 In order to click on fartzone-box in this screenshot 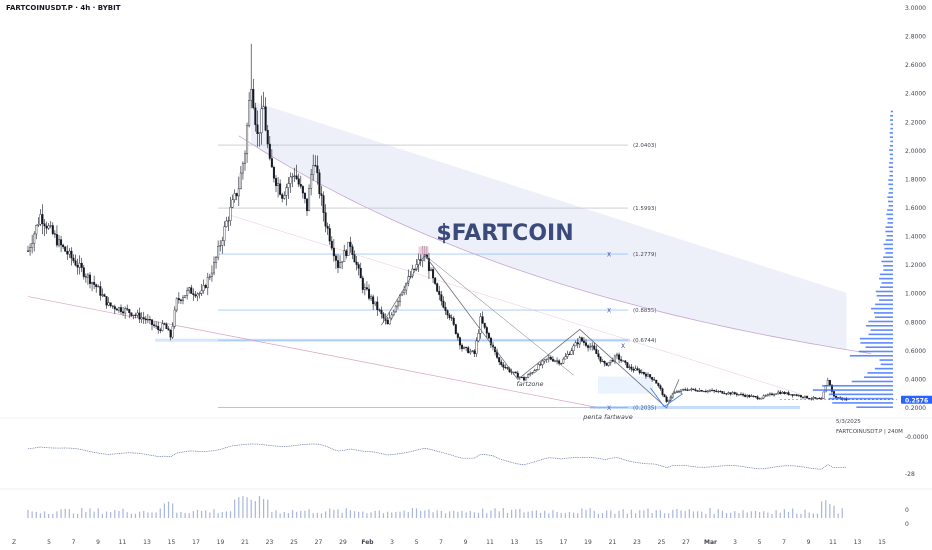, I will do `click(625, 385)`.